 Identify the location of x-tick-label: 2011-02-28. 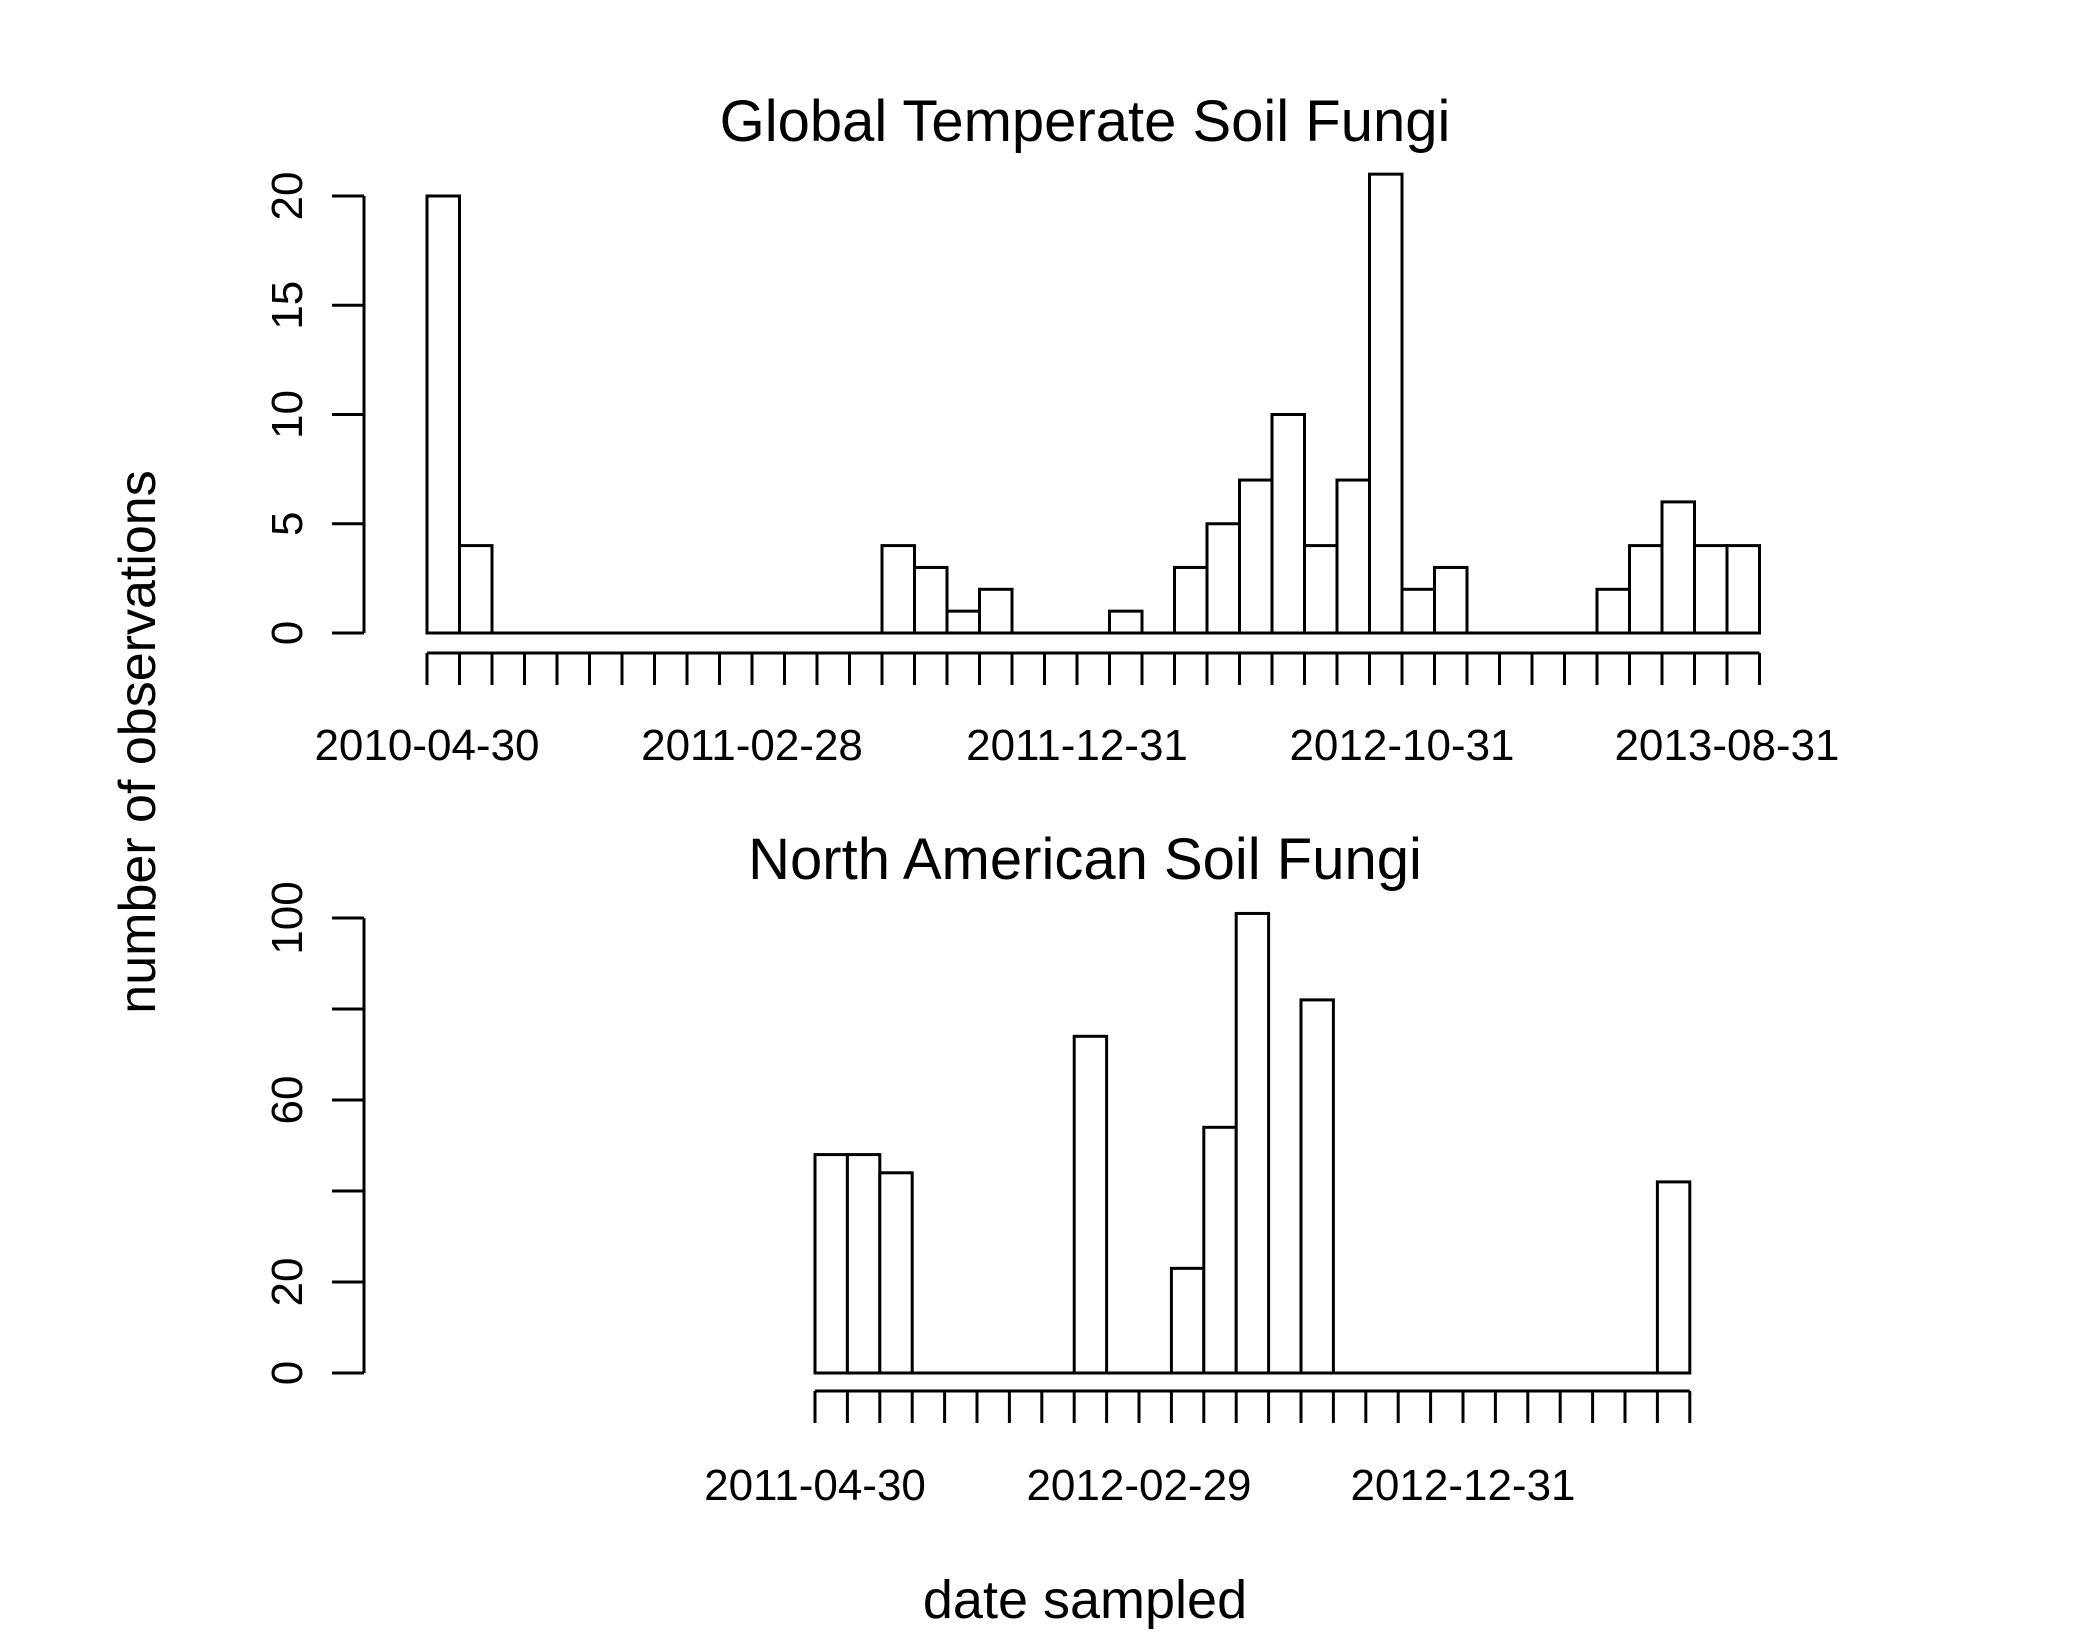
(752, 745).